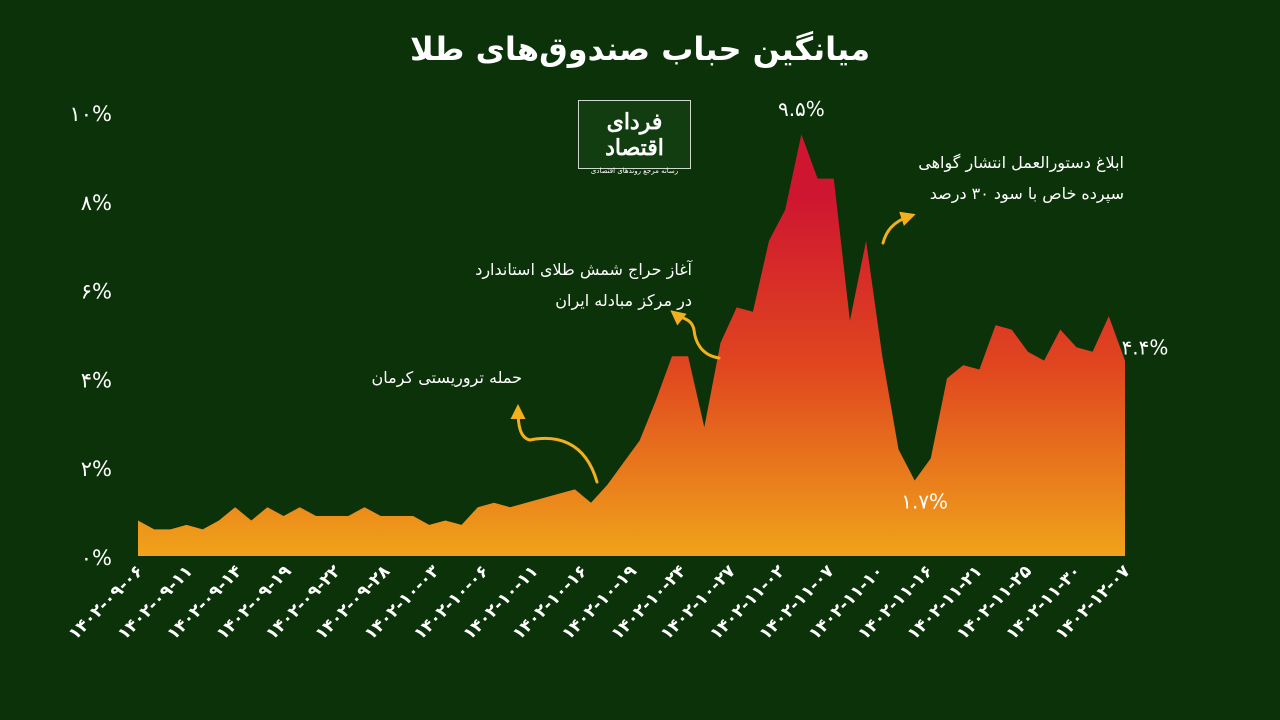 The image size is (1280, 720). Describe the element at coordinates (96, 469) in the screenshot. I see `y-tick-label: ۲%` at that location.